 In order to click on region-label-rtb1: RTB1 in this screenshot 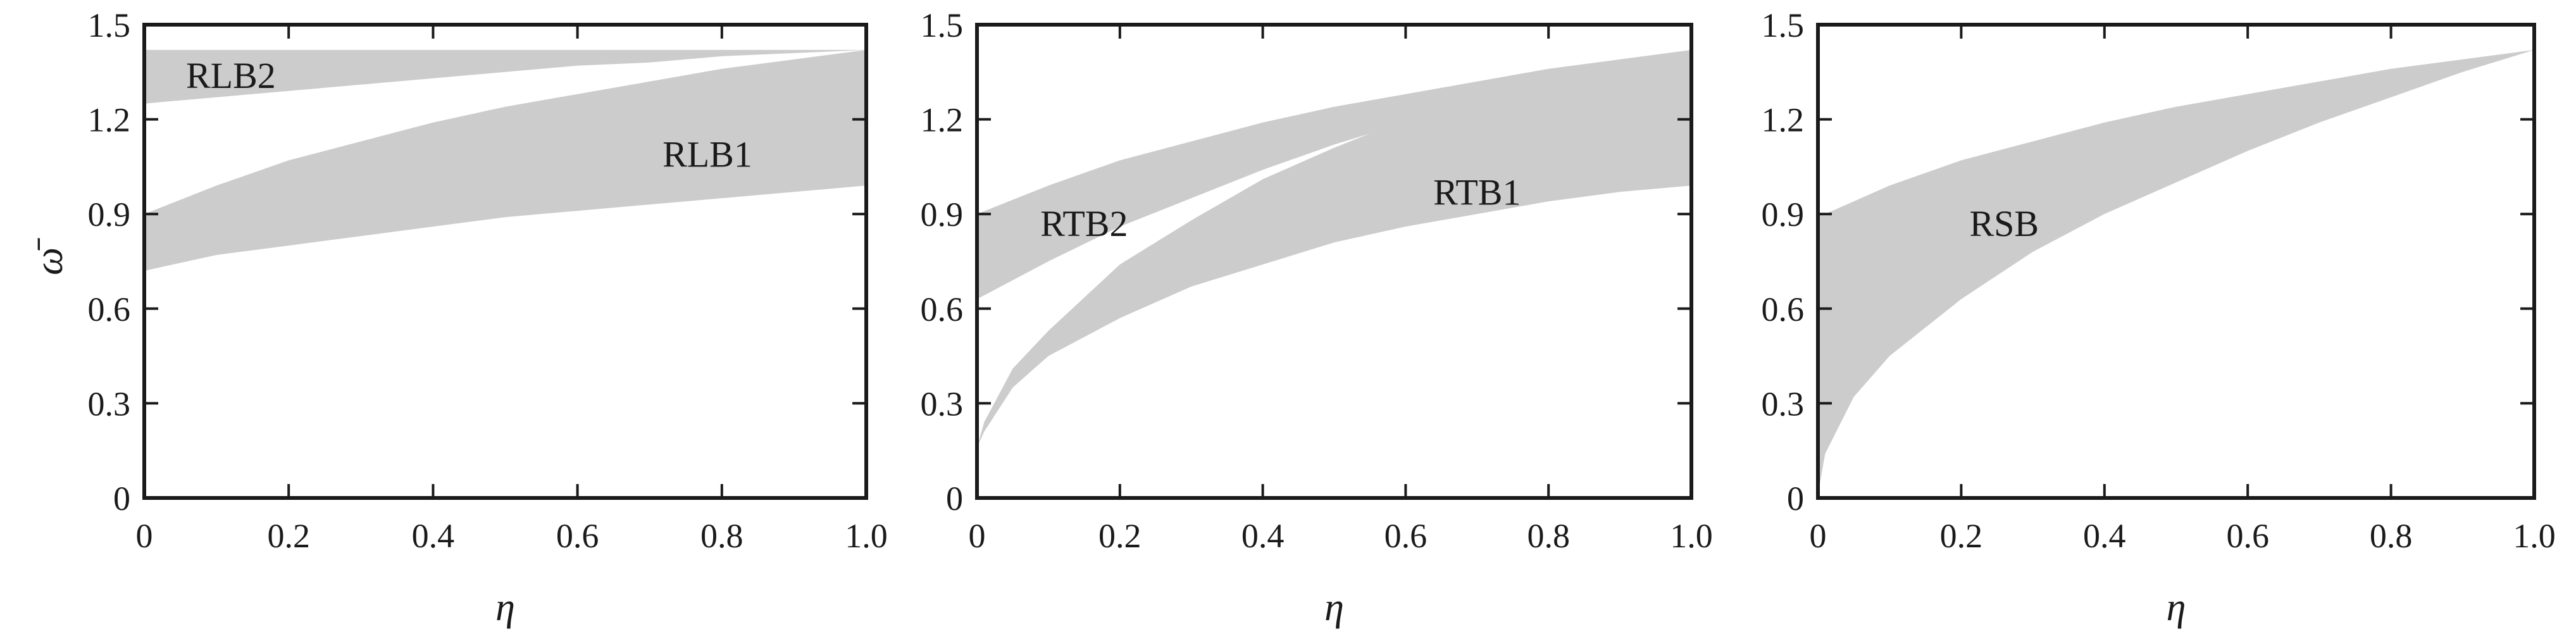, I will do `click(1477, 192)`.